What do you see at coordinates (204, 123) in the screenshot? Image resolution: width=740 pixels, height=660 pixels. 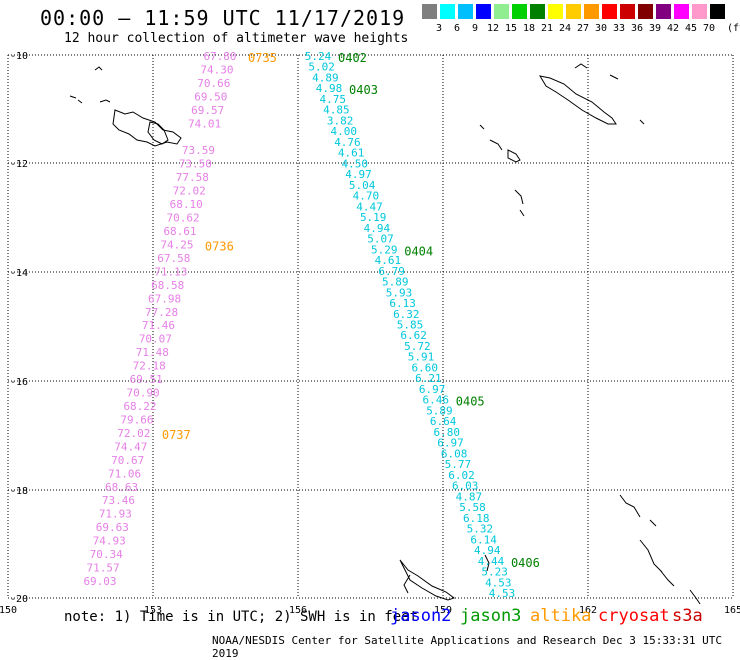 I see `wave-height-value: 74.01` at bounding box center [204, 123].